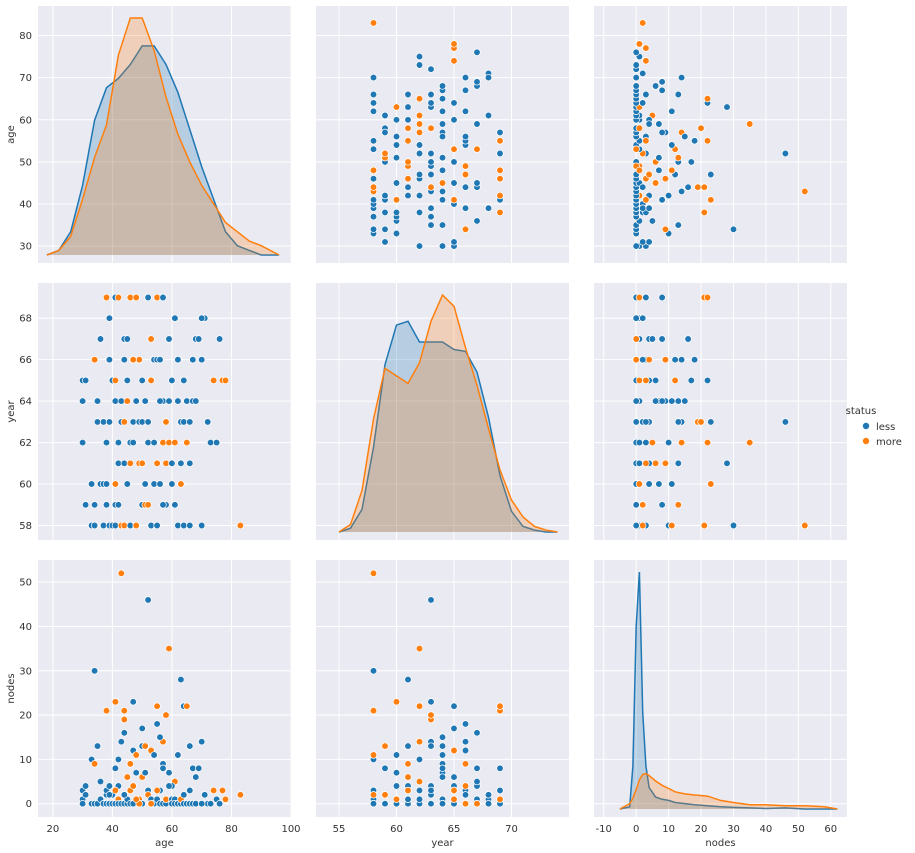  What do you see at coordinates (442, 704) in the screenshot?
I see `panel-nodes-vs-year: 55 60 65 70 year` at bounding box center [442, 704].